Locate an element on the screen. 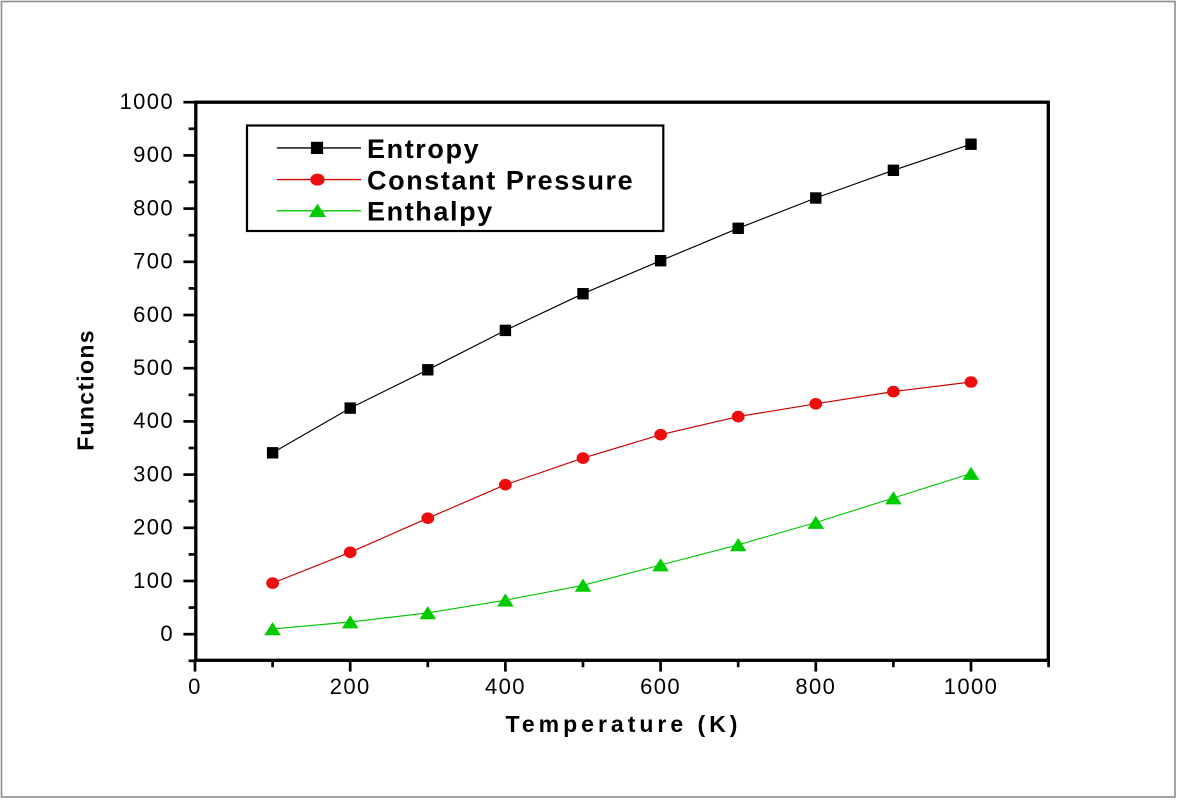  svg-text: Entropy is located at coordinates (423, 149).